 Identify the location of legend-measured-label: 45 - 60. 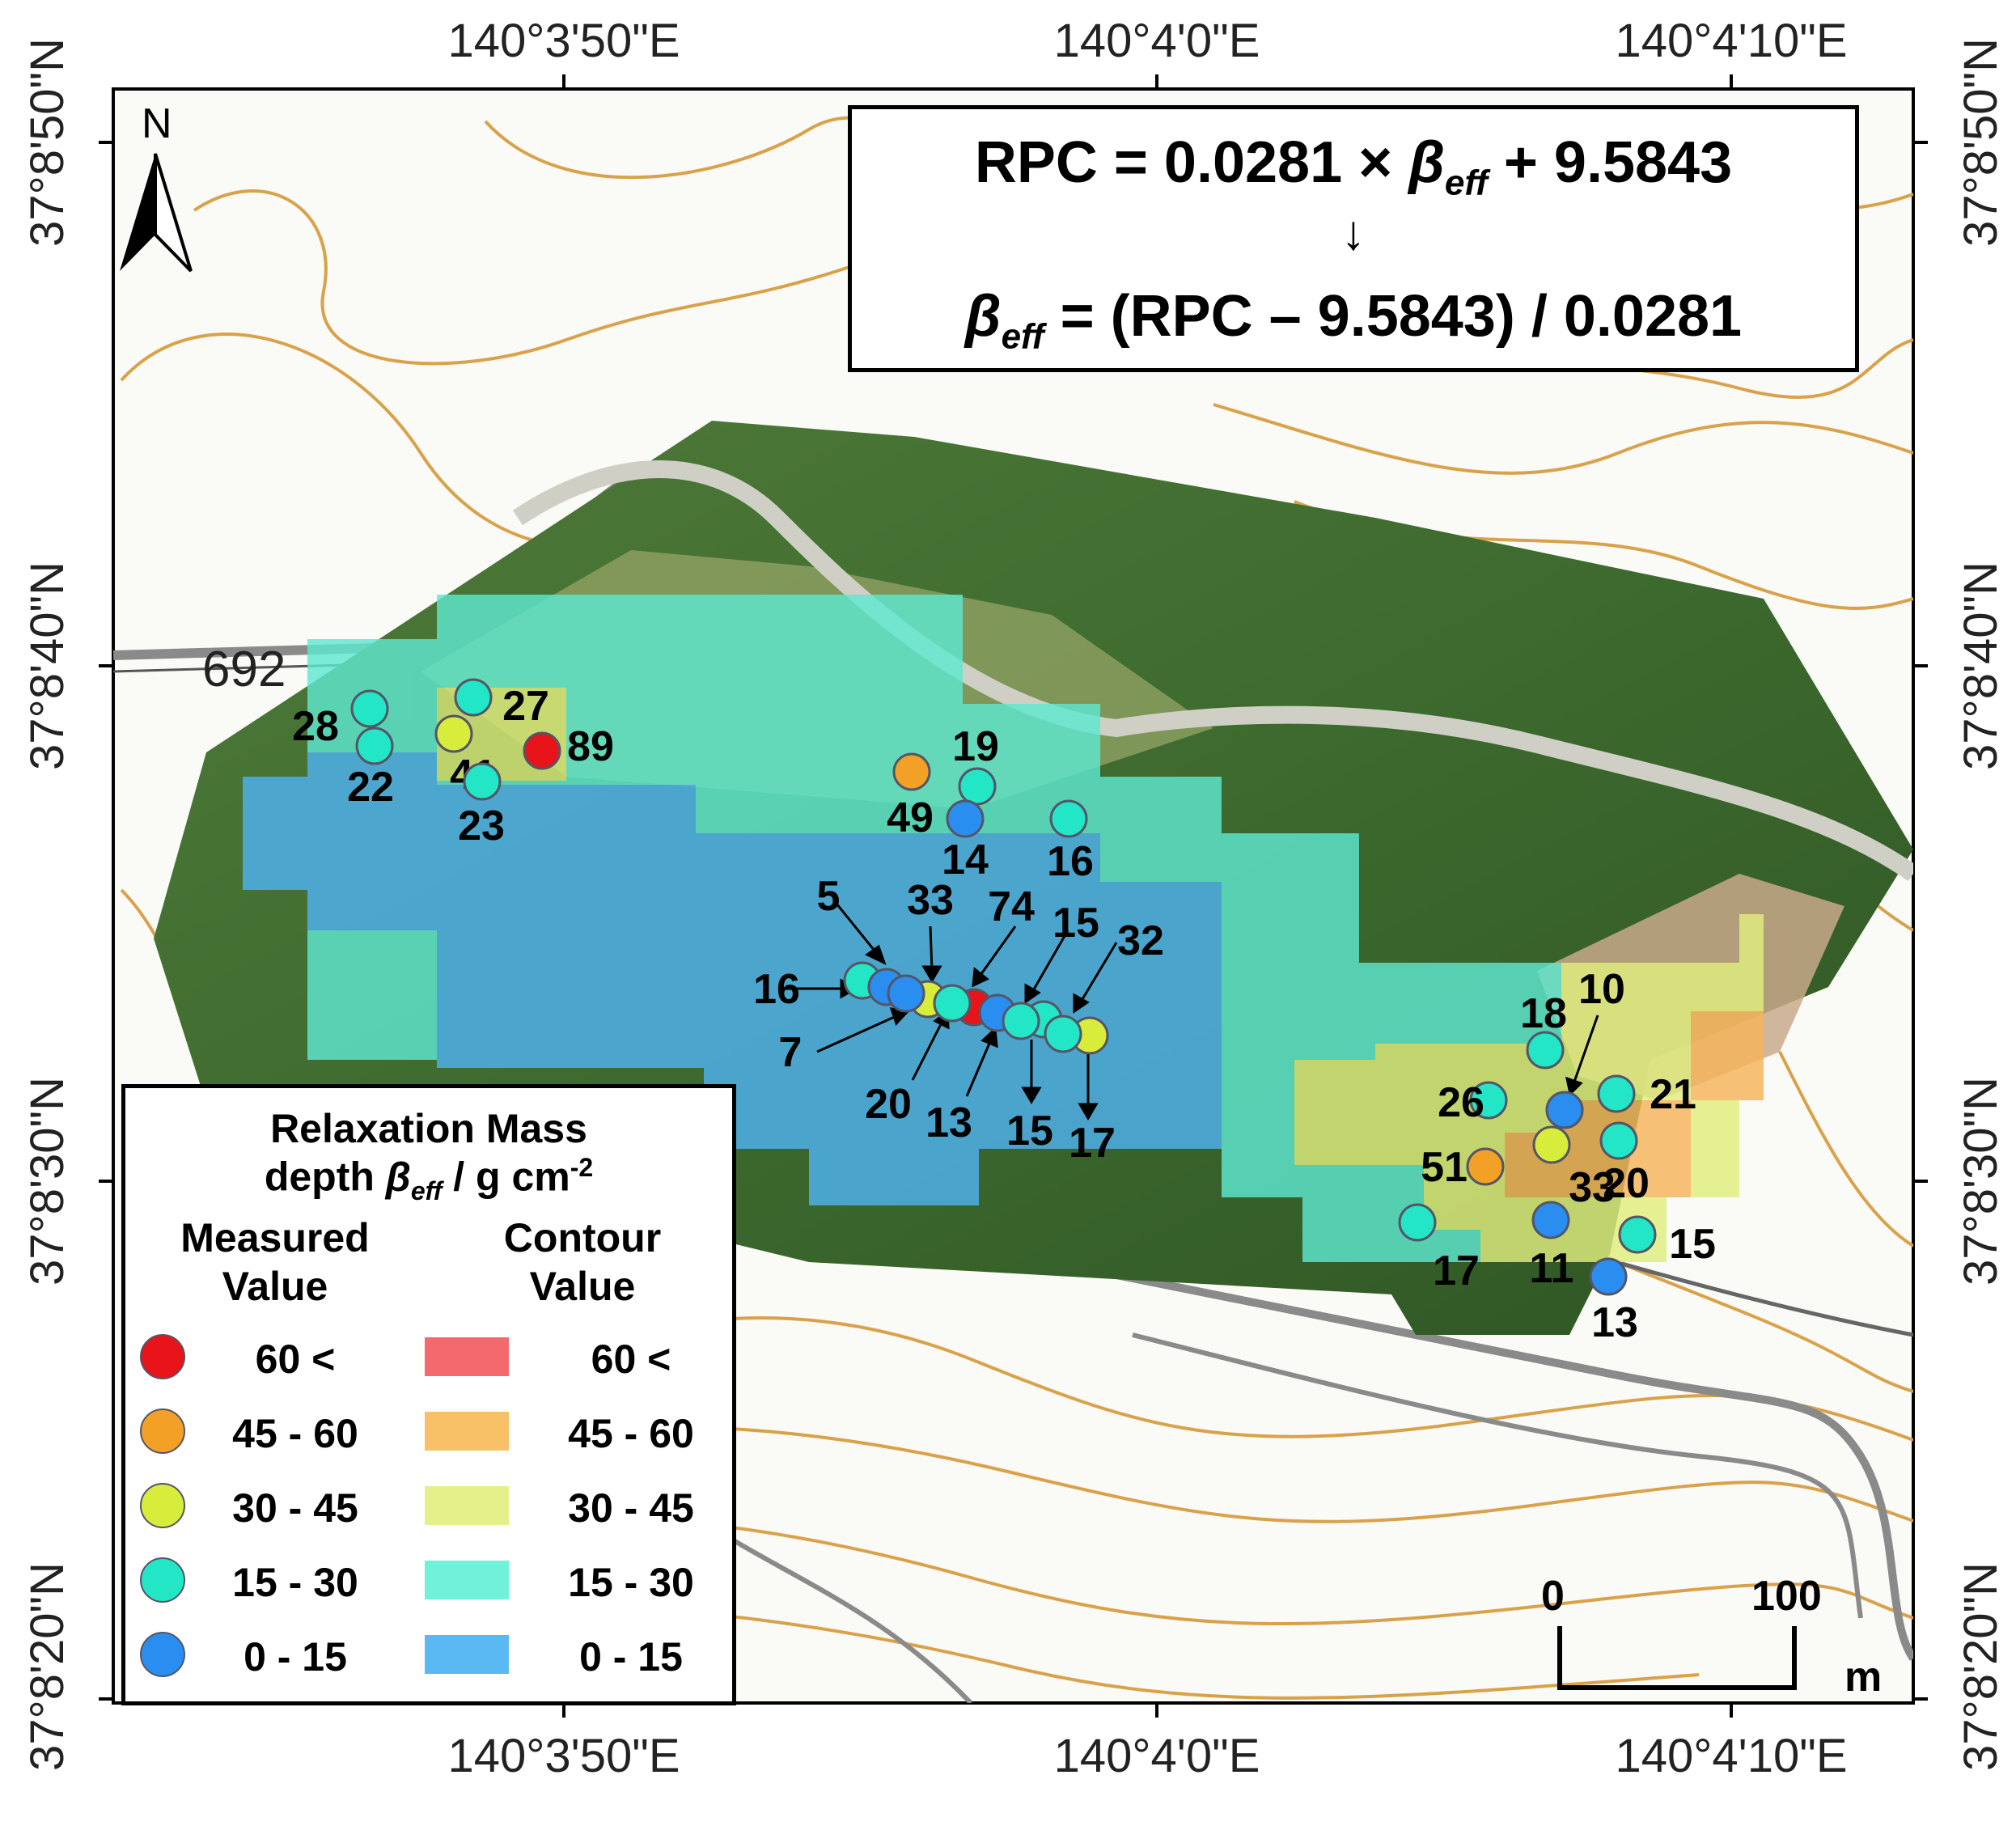
(295, 1433).